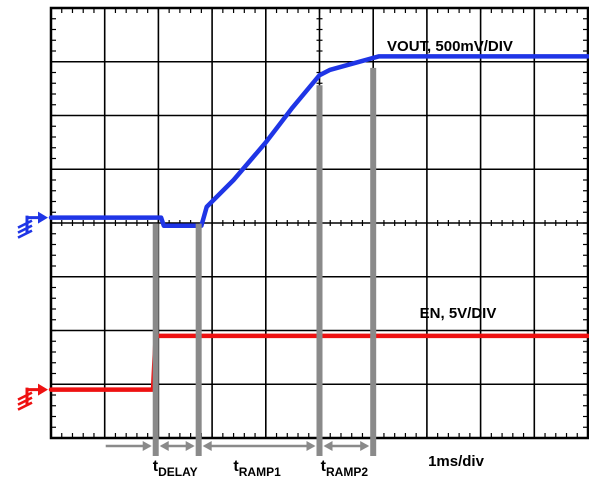  What do you see at coordinates (32, 311) in the screenshot?
I see `trace-references` at bounding box center [32, 311].